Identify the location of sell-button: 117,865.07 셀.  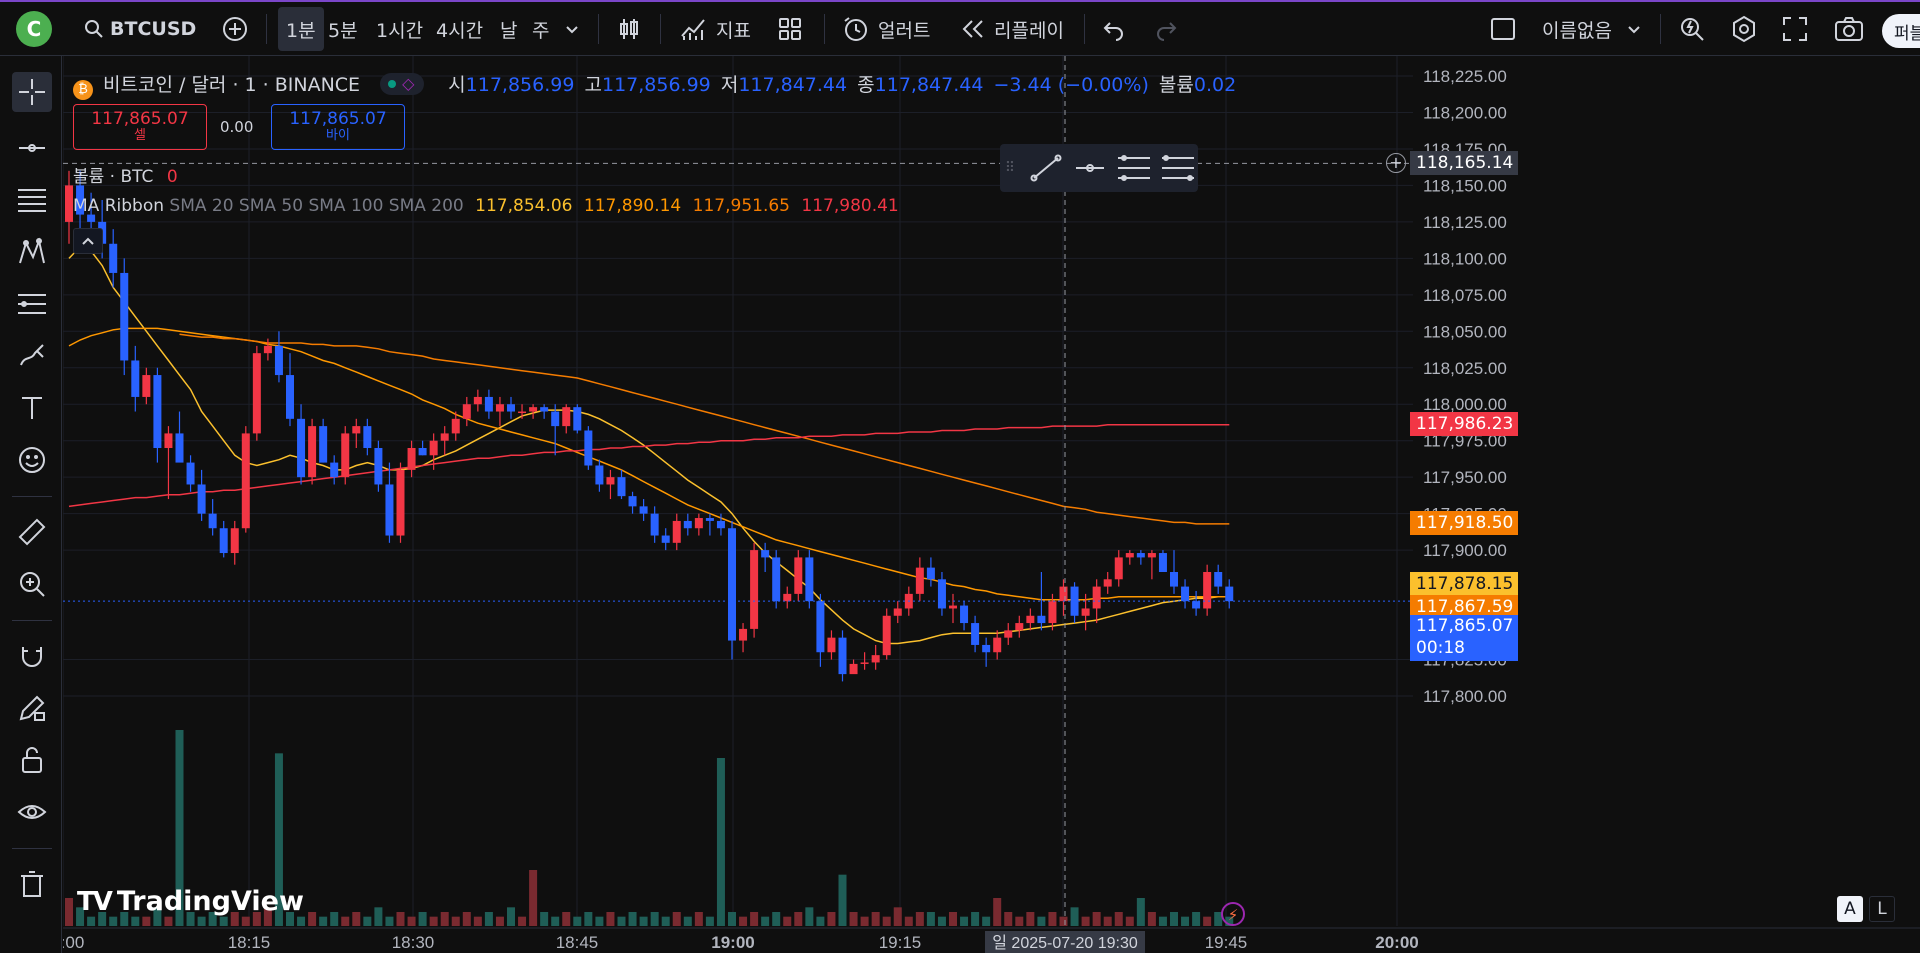
(140, 127).